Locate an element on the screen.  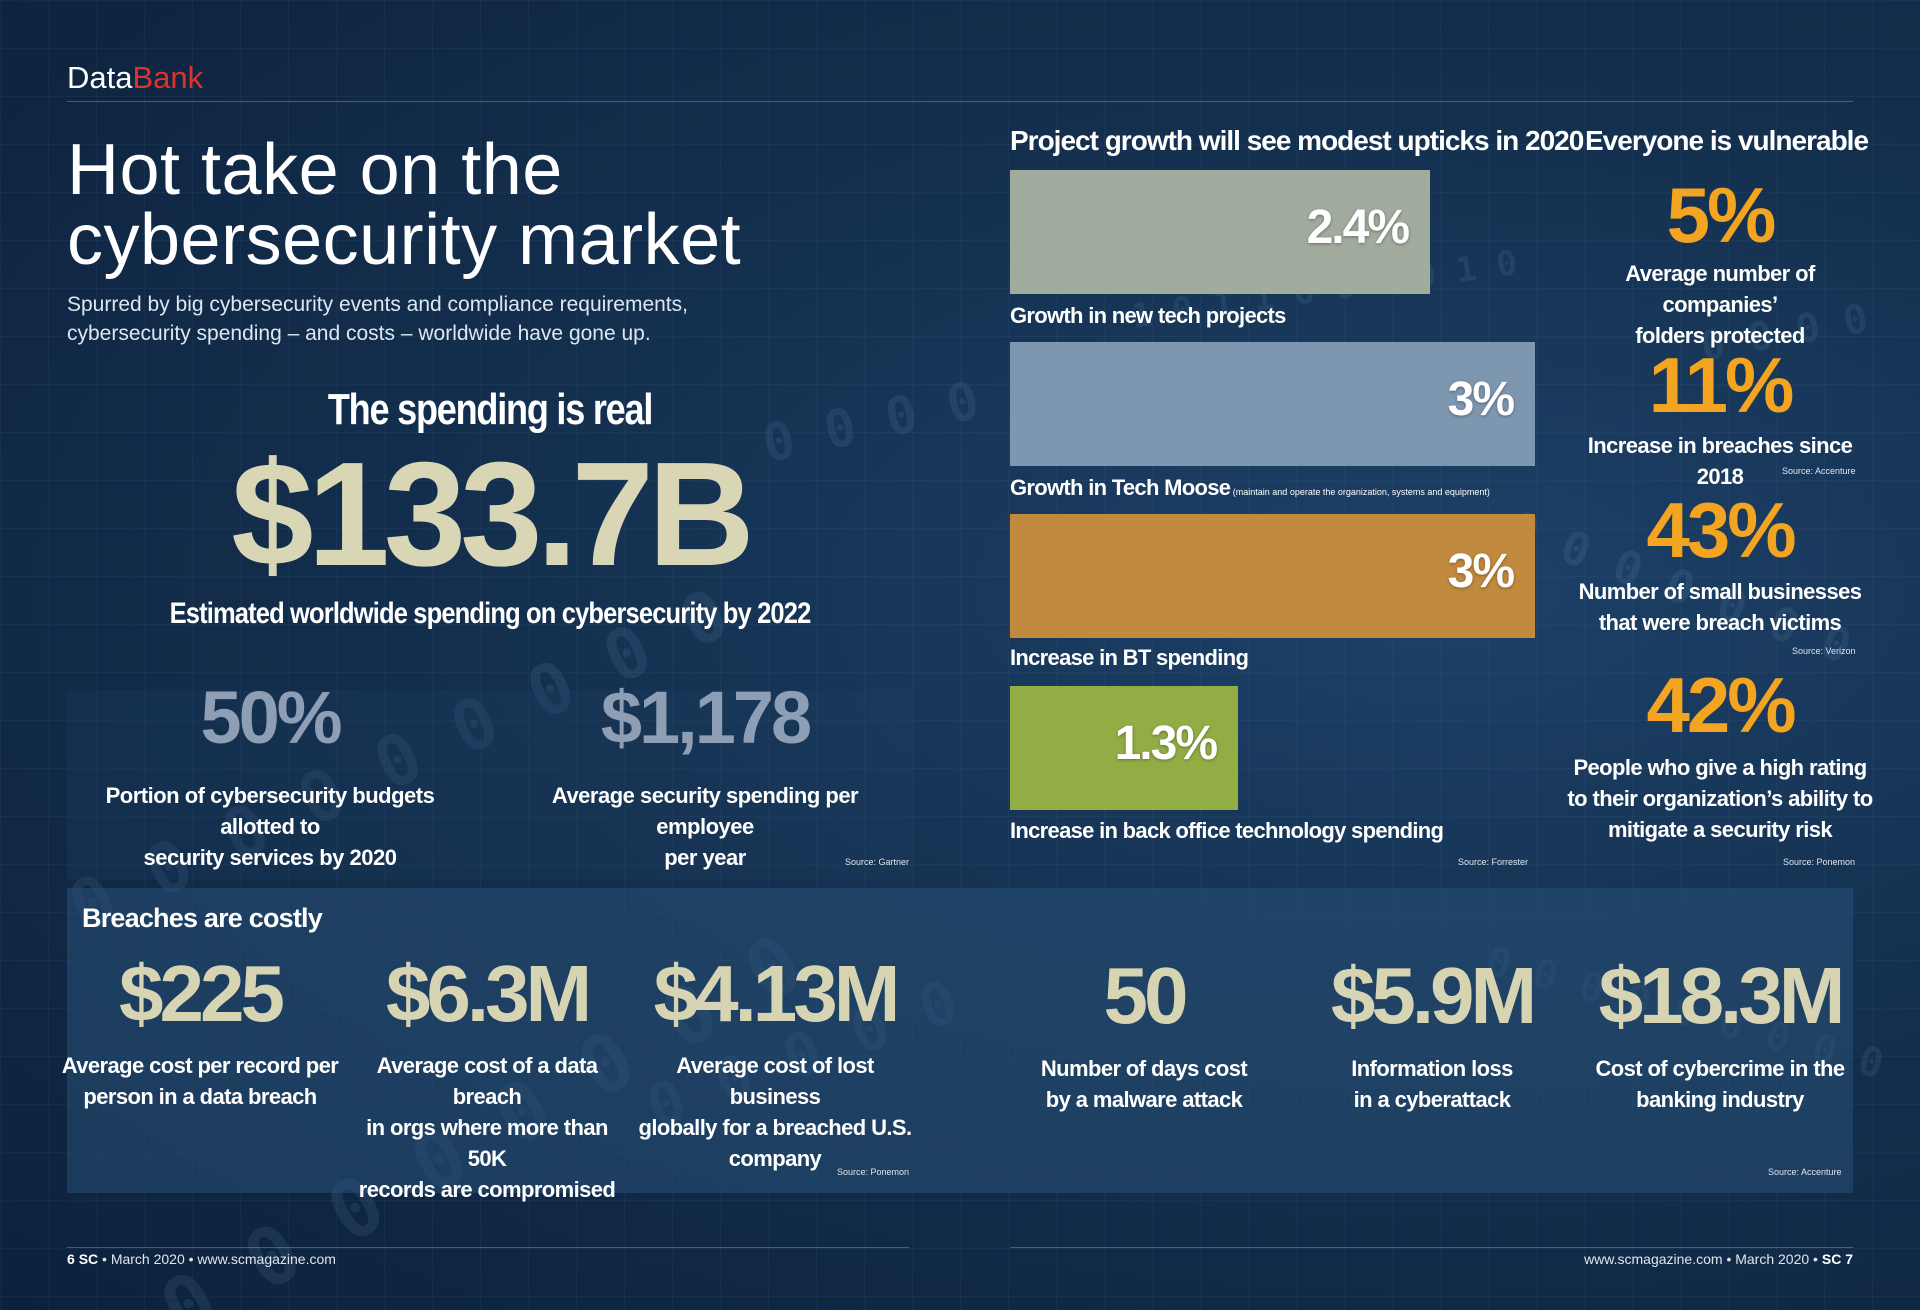
vuln-stat-line2: folders protected is located at coordinates (1720, 335).